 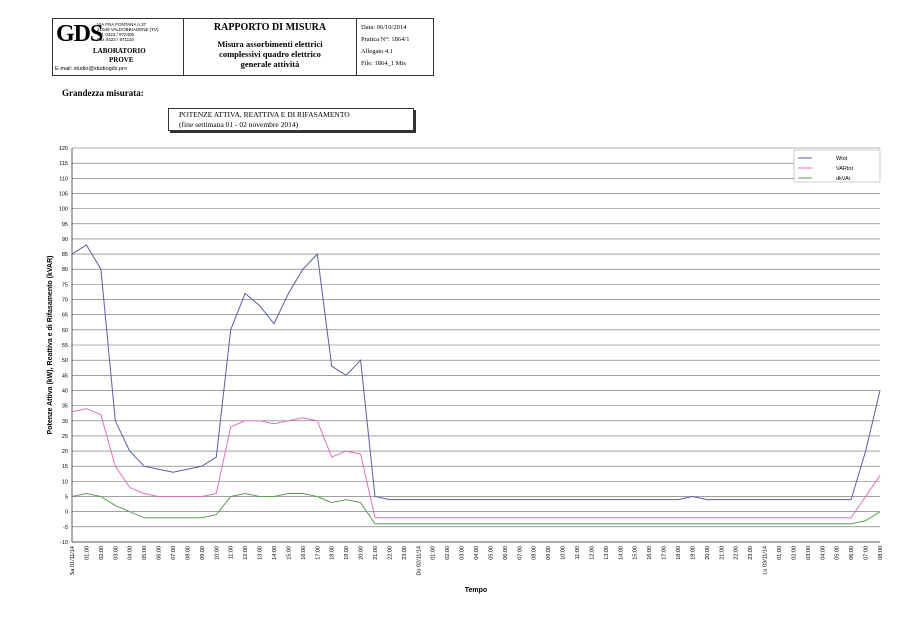 I want to click on y-tick-label: 100, so click(x=63, y=210).